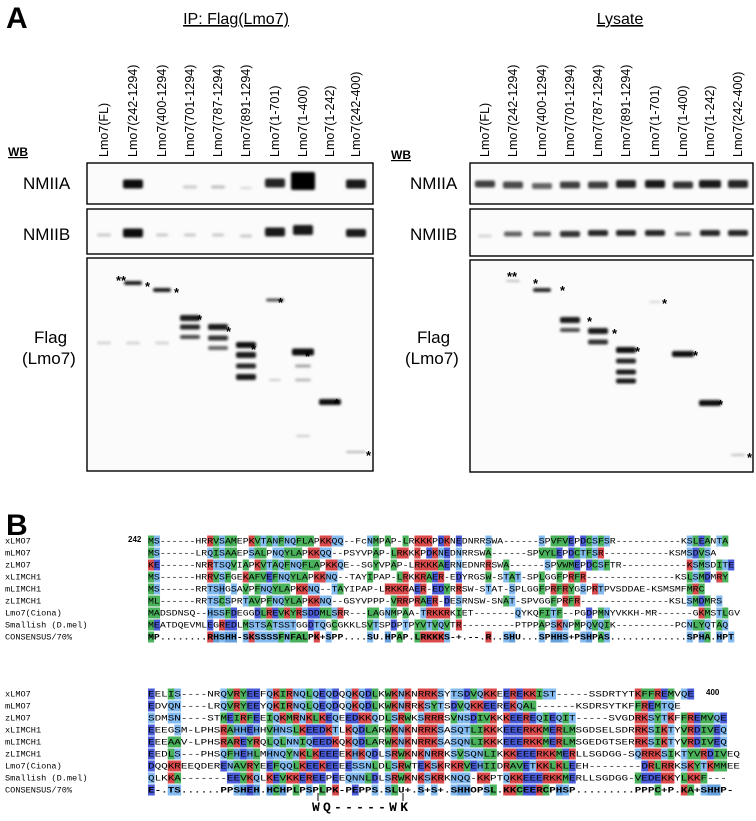 This screenshot has width=756, height=821. Describe the element at coordinates (133, 111) in the screenshot. I see `lane-label: Lmo7(242-1294)` at that location.